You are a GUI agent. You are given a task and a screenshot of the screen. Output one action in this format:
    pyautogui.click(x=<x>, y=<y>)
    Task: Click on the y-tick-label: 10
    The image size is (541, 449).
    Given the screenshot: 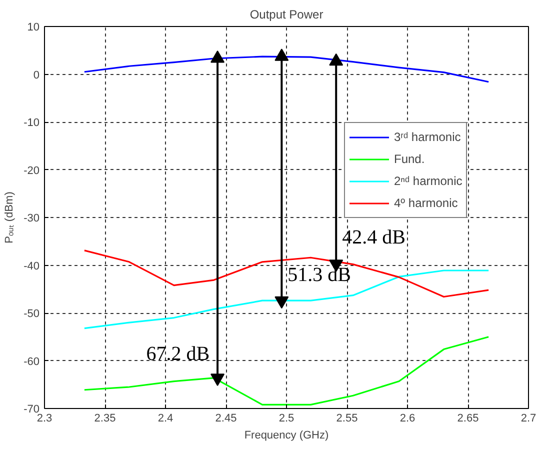 What is the action you would take?
    pyautogui.click(x=33, y=28)
    